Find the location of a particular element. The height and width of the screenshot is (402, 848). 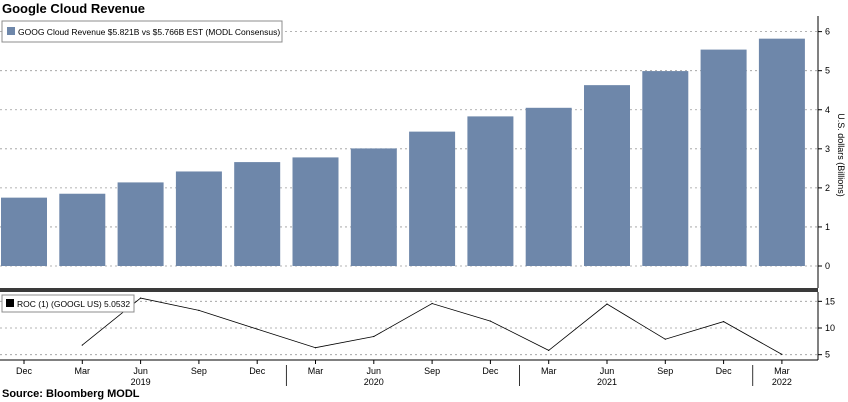

panel-divider is located at coordinates (409, 290).